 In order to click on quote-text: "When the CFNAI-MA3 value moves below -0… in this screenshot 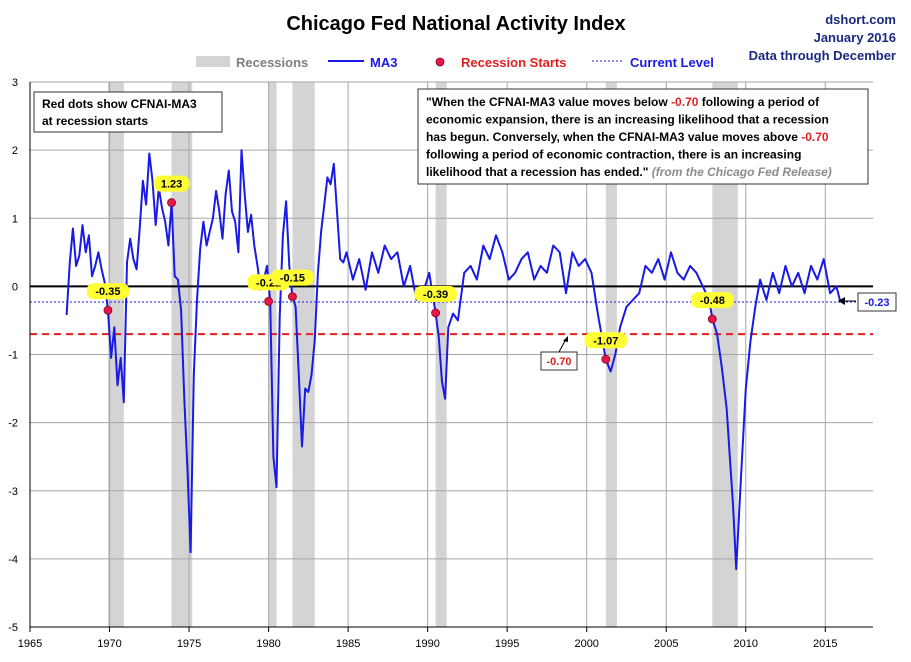, I will do `click(629, 137)`.